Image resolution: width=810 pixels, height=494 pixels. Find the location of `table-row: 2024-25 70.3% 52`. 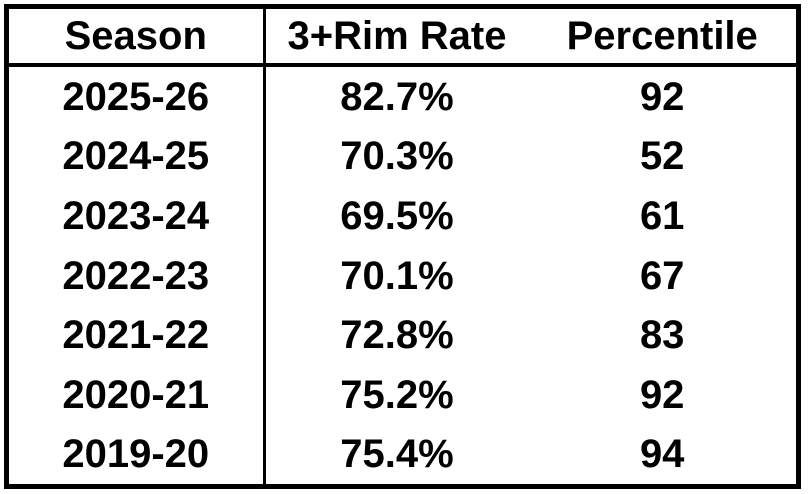

table-row: 2024-25 70.3% 52 is located at coordinates (402, 156).